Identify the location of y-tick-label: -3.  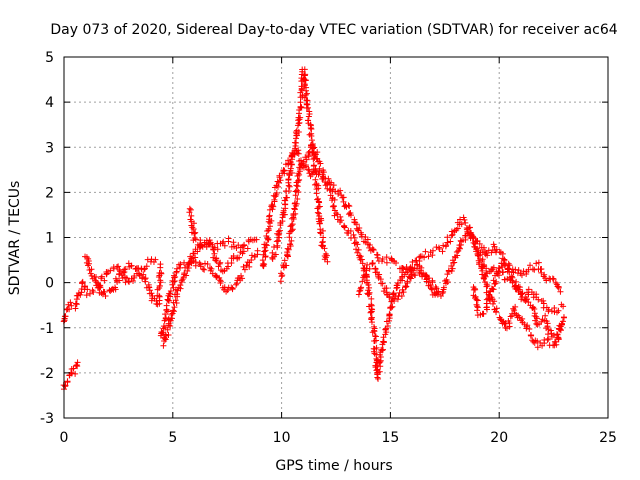
(47, 419).